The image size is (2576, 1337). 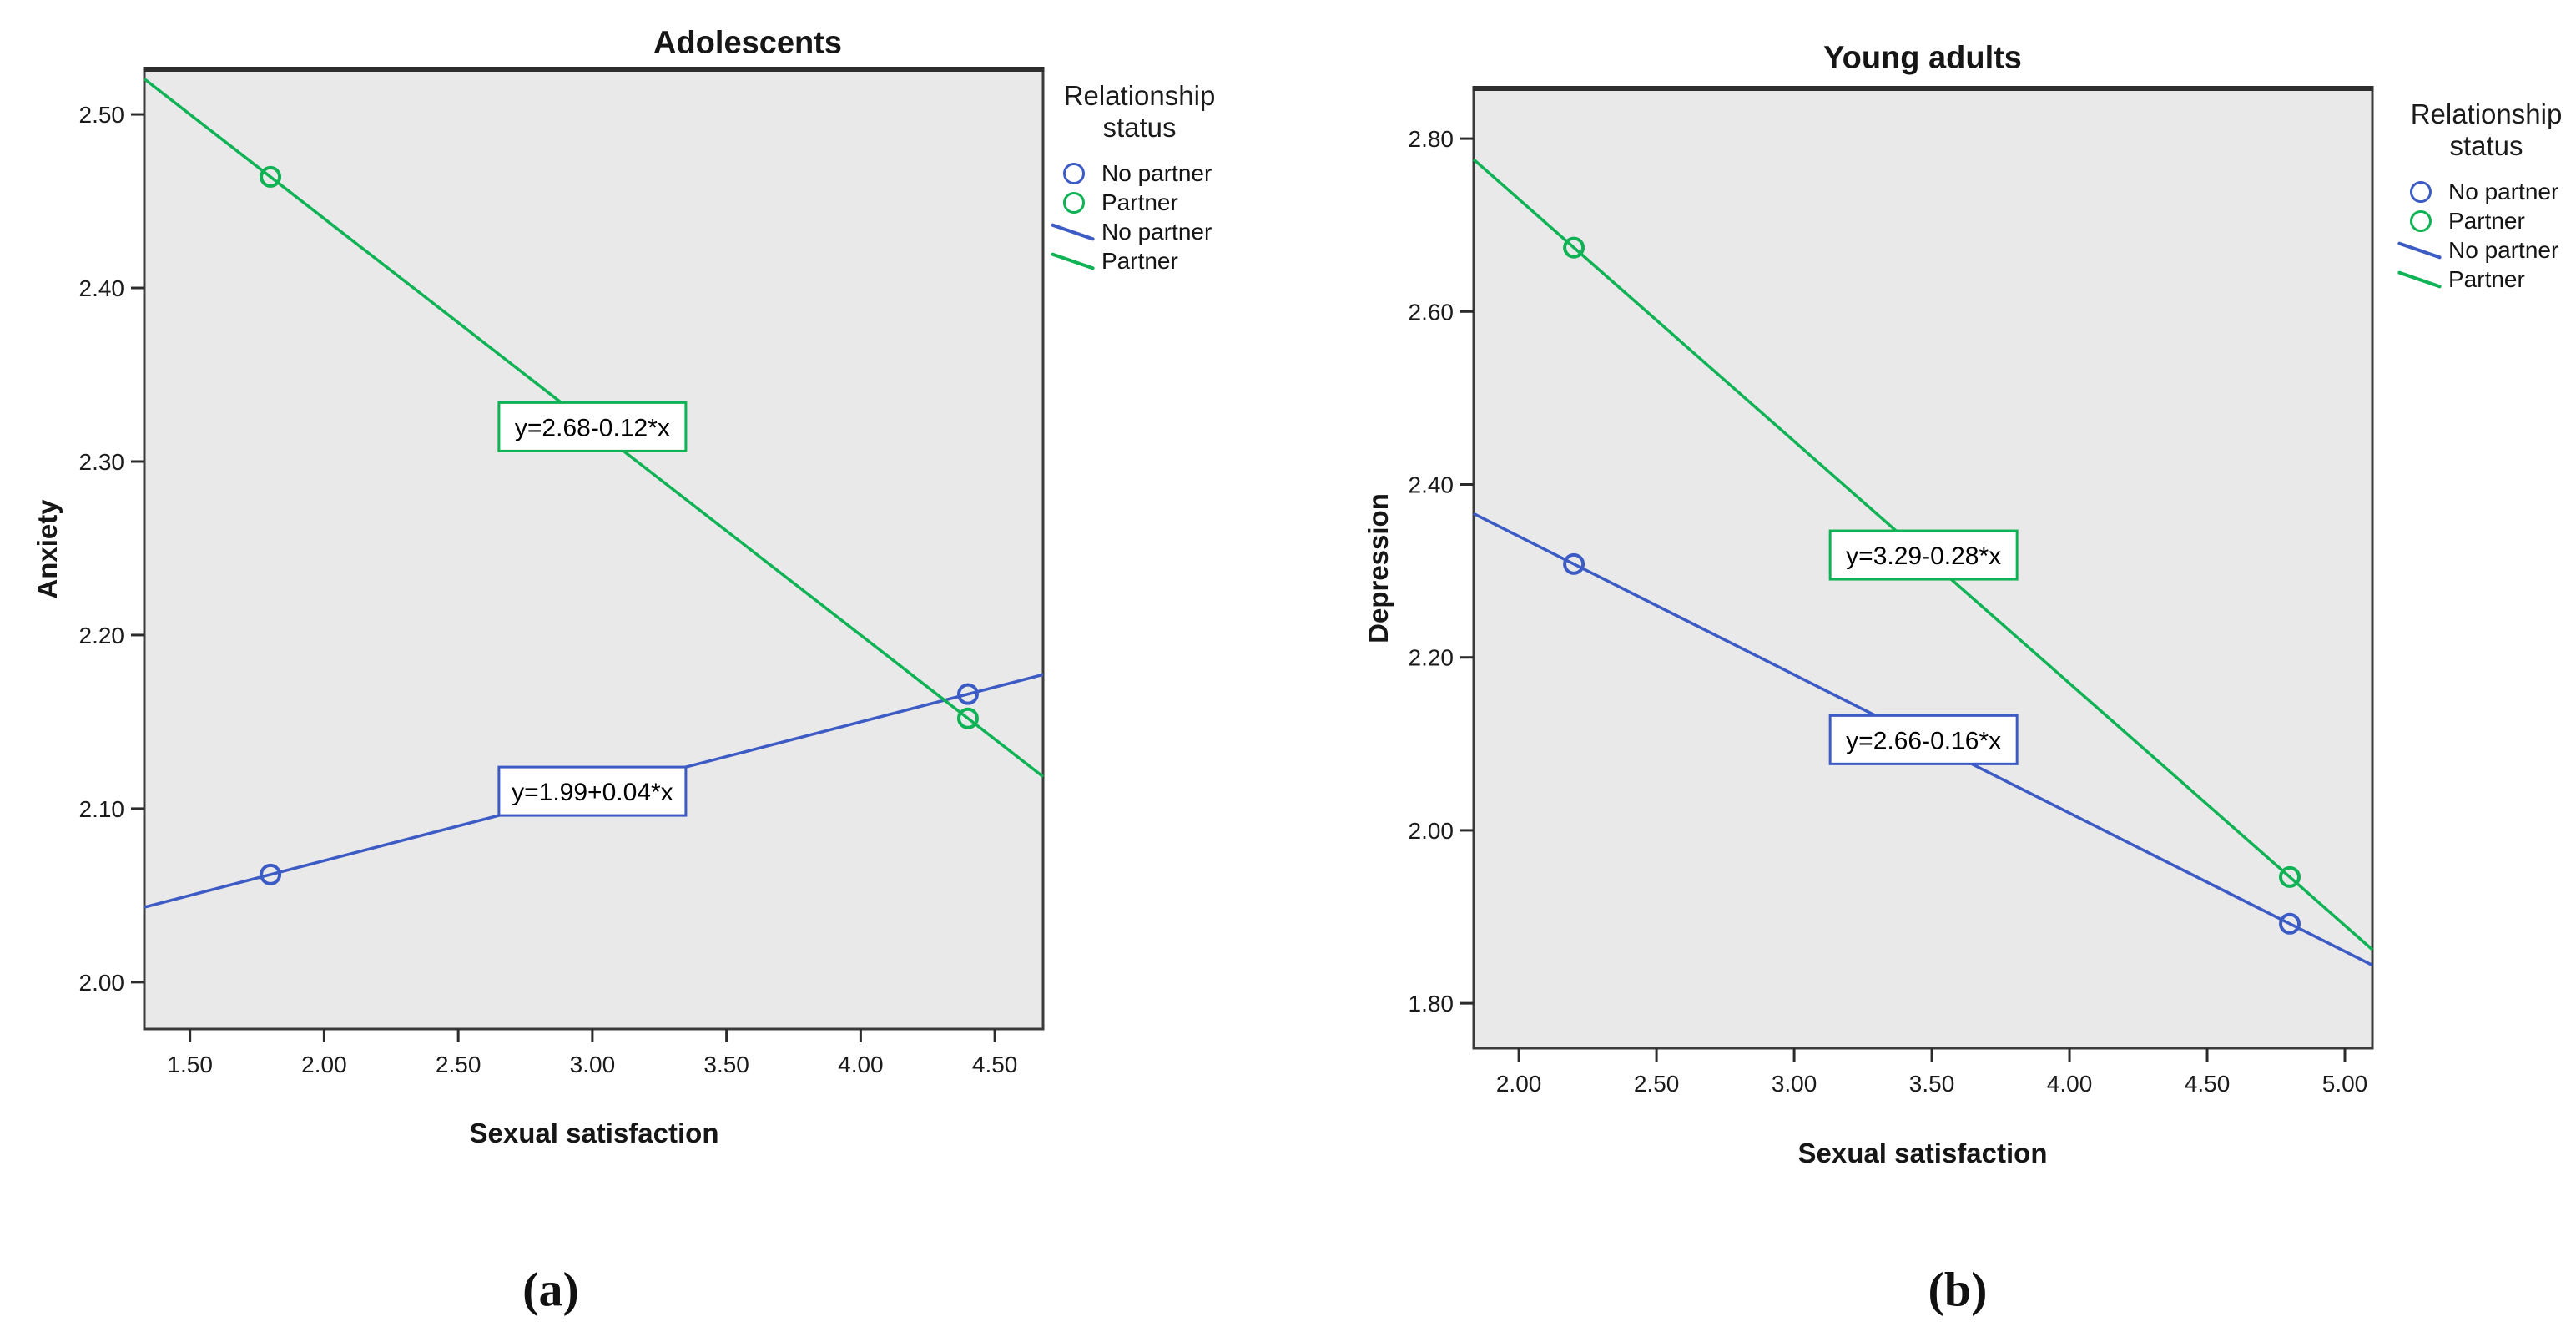 I want to click on y-tick-label: 2.50, so click(x=102, y=115).